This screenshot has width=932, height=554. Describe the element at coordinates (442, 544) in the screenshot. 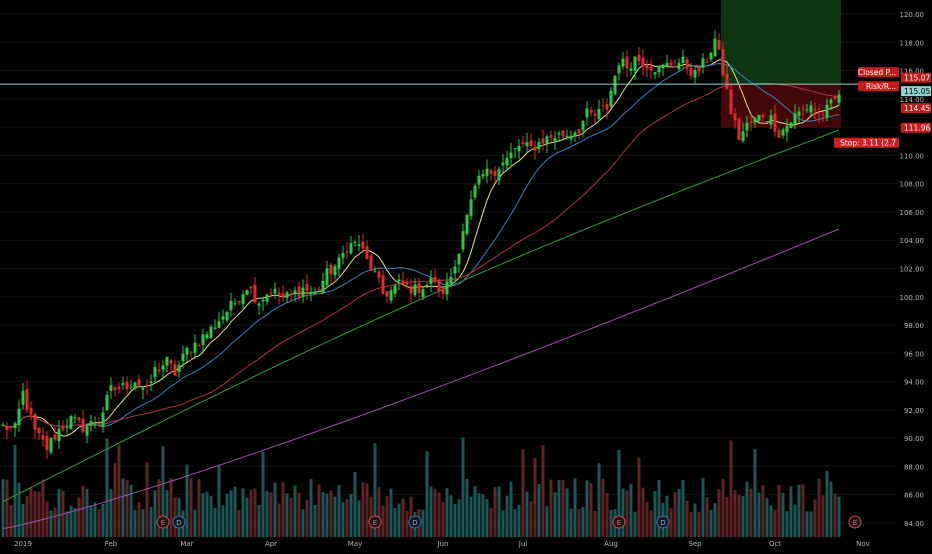

I see `time-axis: 2019 Feb Mar Apr May Jun Jul Aug Sep Oct Nov` at that location.